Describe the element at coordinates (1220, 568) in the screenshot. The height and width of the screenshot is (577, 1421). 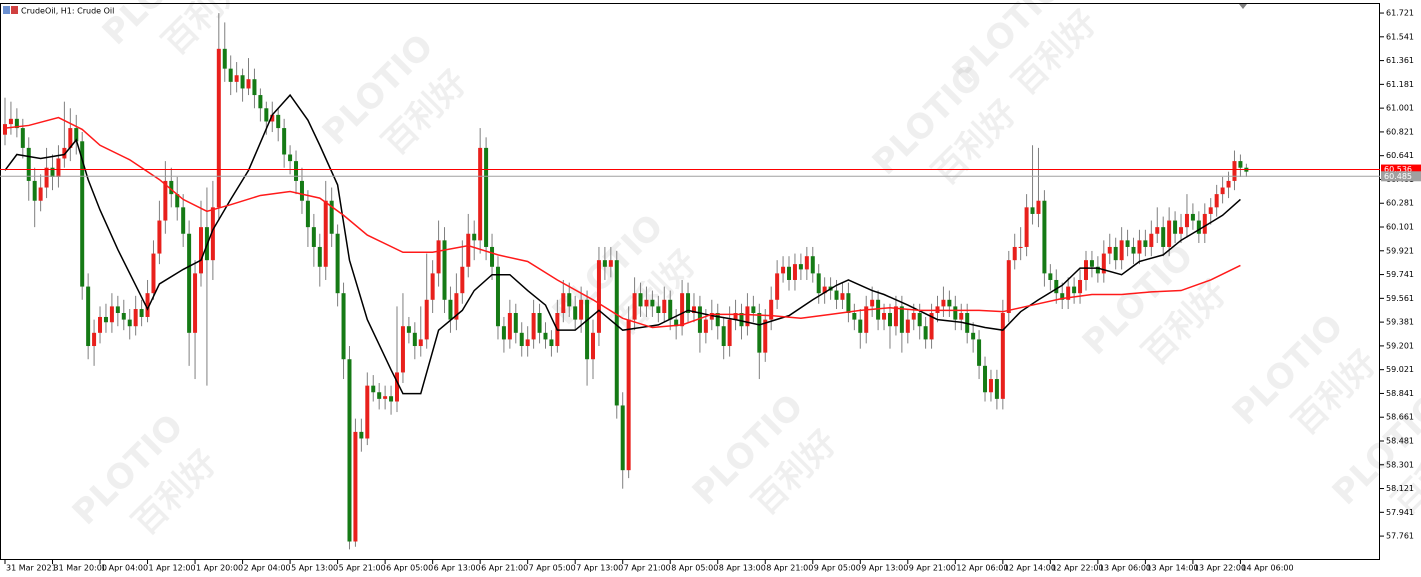
I see `x-tick-label: 13 Apr 22:00` at that location.